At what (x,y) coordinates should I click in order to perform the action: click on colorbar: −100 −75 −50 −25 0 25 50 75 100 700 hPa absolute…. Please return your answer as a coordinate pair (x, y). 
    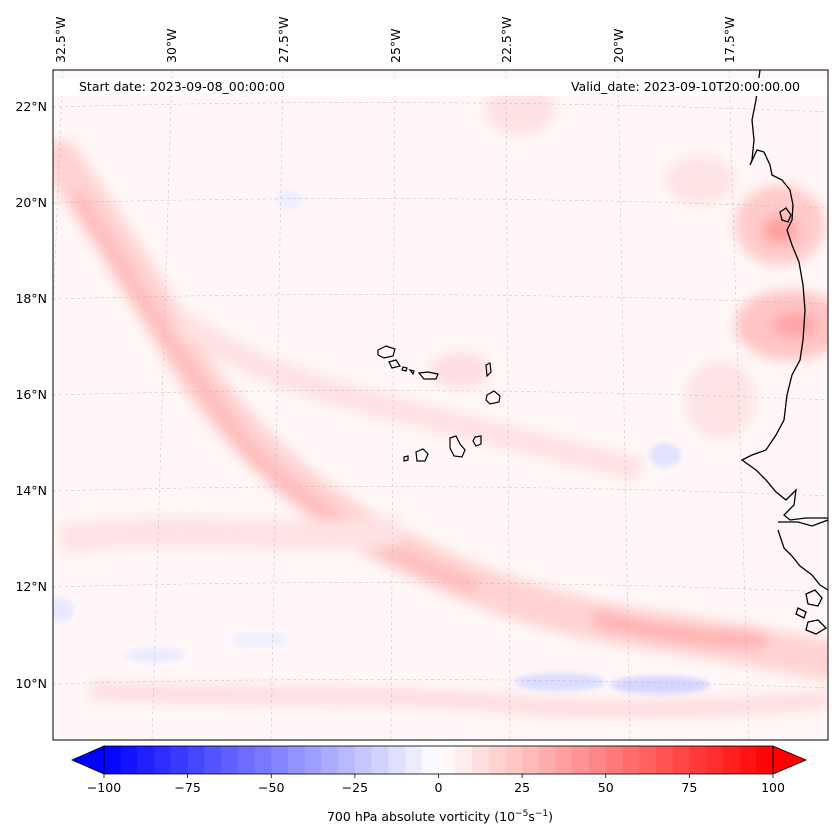
    Looking at the image, I should click on (439, 784).